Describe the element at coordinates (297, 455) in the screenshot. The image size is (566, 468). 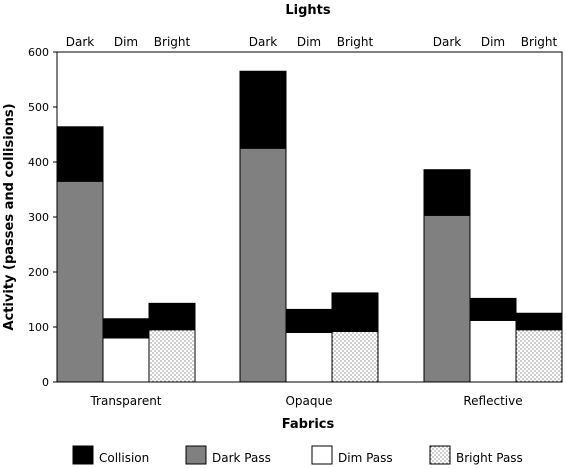
I see `legend: Collision Dark Pass Dim Pass Bright Pass` at that location.